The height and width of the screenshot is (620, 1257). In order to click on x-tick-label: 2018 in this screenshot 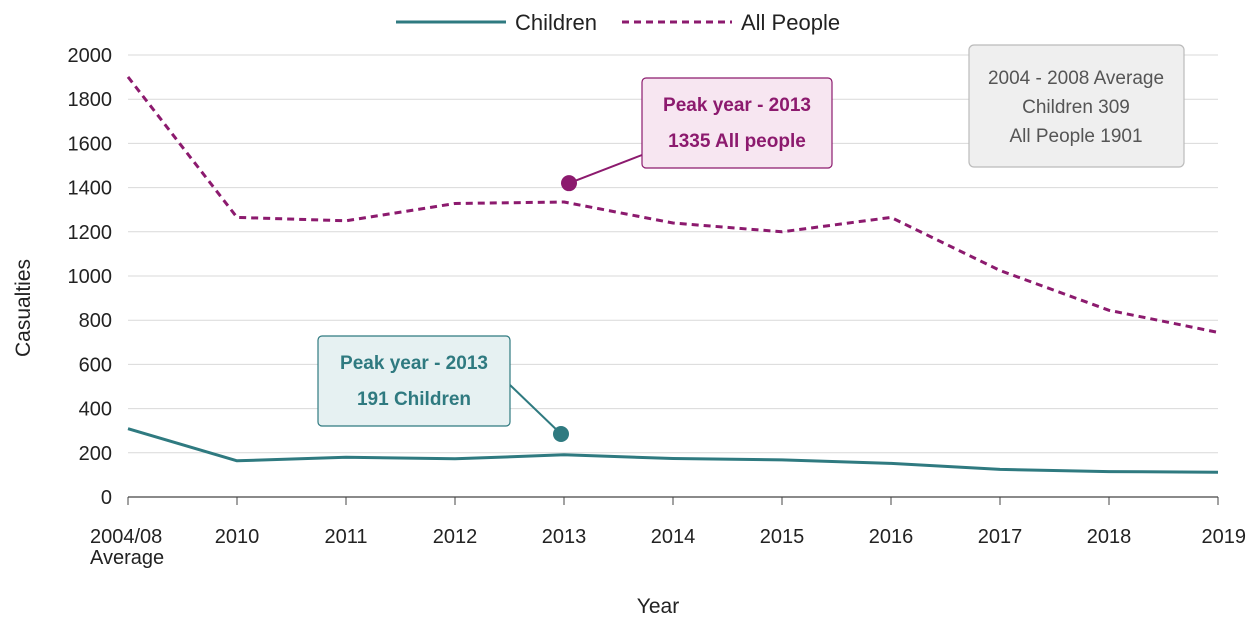, I will do `click(1109, 537)`.